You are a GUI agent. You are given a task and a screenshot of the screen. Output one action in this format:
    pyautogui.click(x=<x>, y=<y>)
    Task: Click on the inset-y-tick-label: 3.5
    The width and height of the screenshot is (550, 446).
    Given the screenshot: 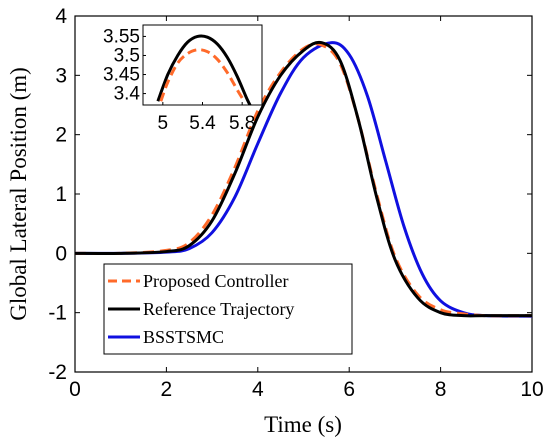 What is the action you would take?
    pyautogui.click(x=127, y=55)
    